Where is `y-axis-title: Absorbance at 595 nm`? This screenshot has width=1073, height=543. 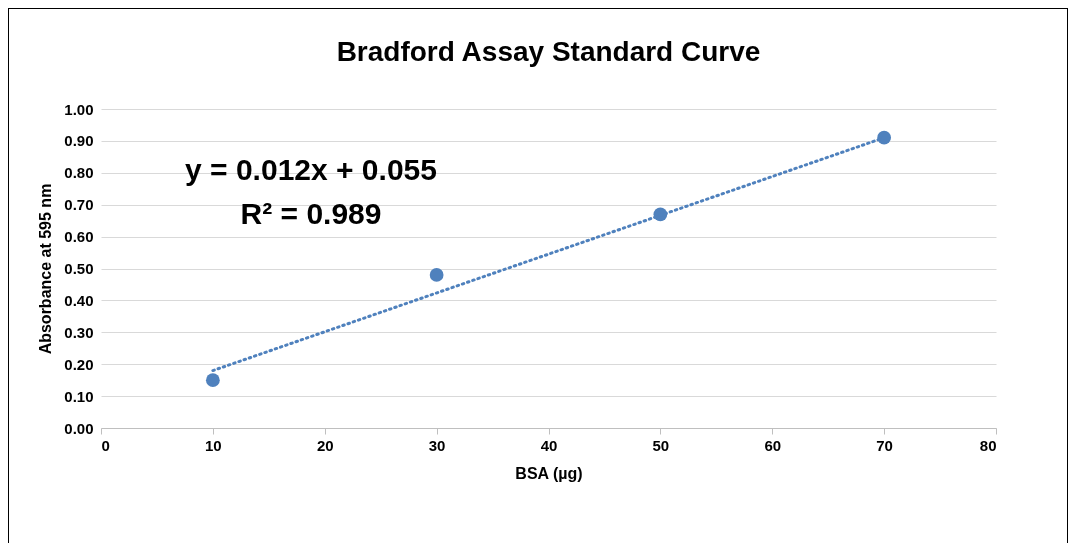 y-axis-title: Absorbance at 595 nm is located at coordinates (46, 269).